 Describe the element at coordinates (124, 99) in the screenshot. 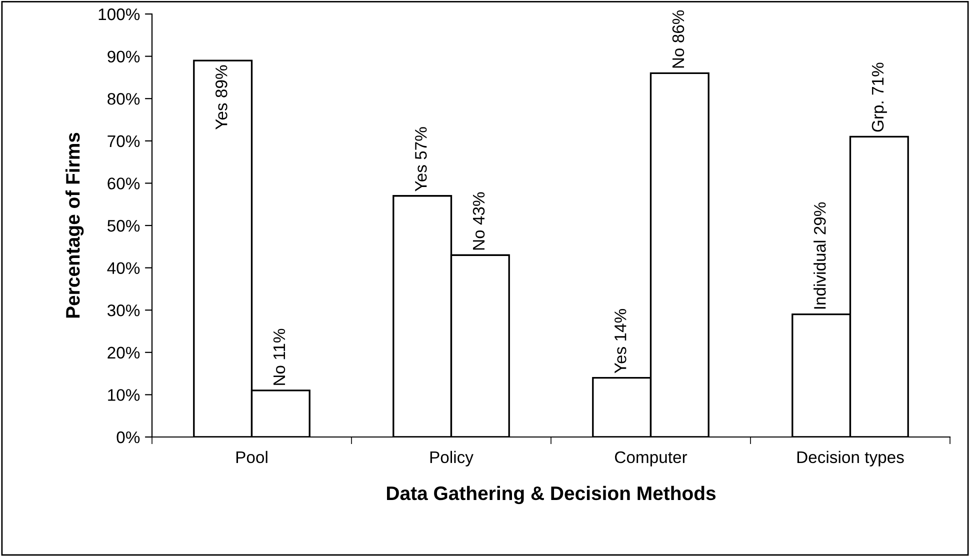

I see `y-tick-label: 80%` at that location.